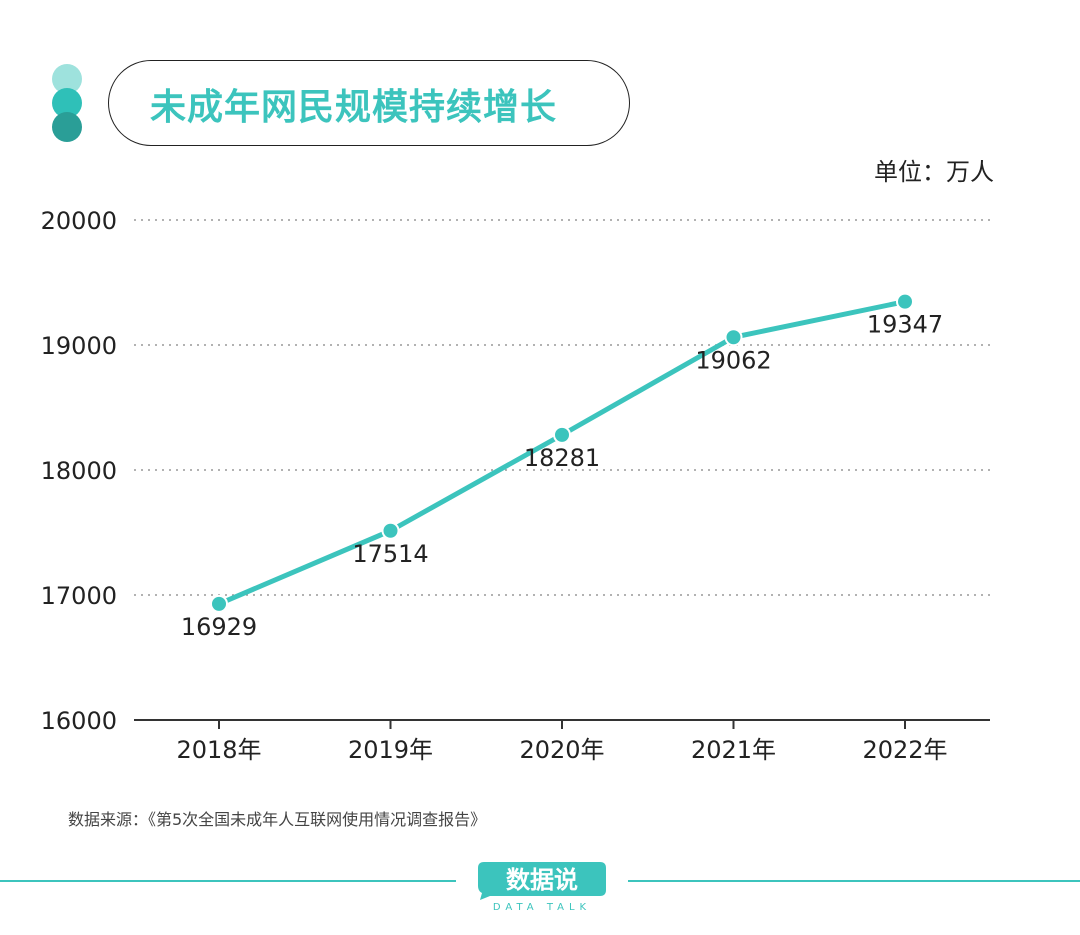  I want to click on title-frame, so click(369, 103).